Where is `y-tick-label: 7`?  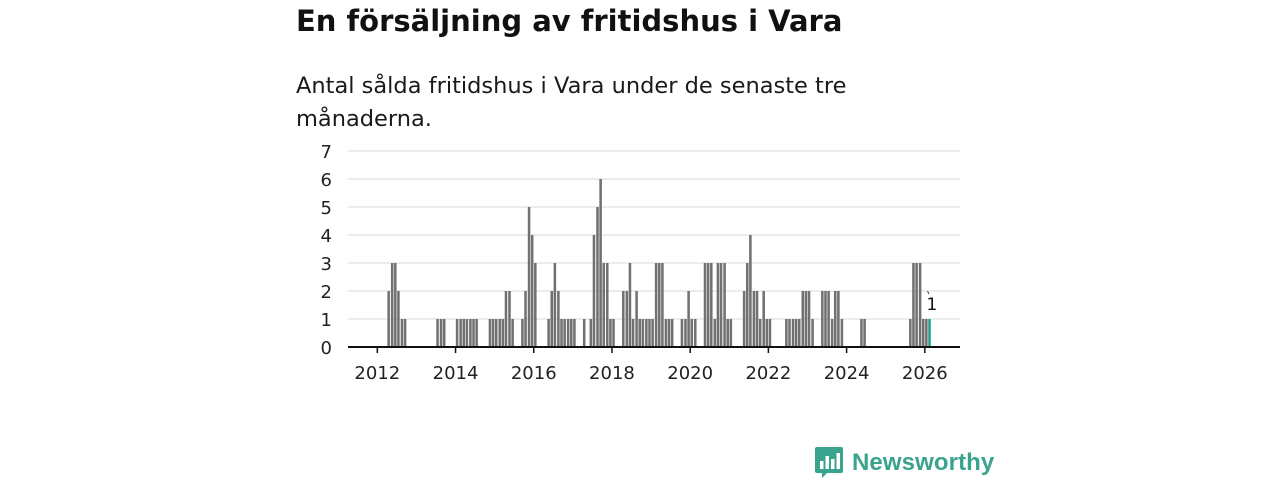
y-tick-label: 7 is located at coordinates (326, 152).